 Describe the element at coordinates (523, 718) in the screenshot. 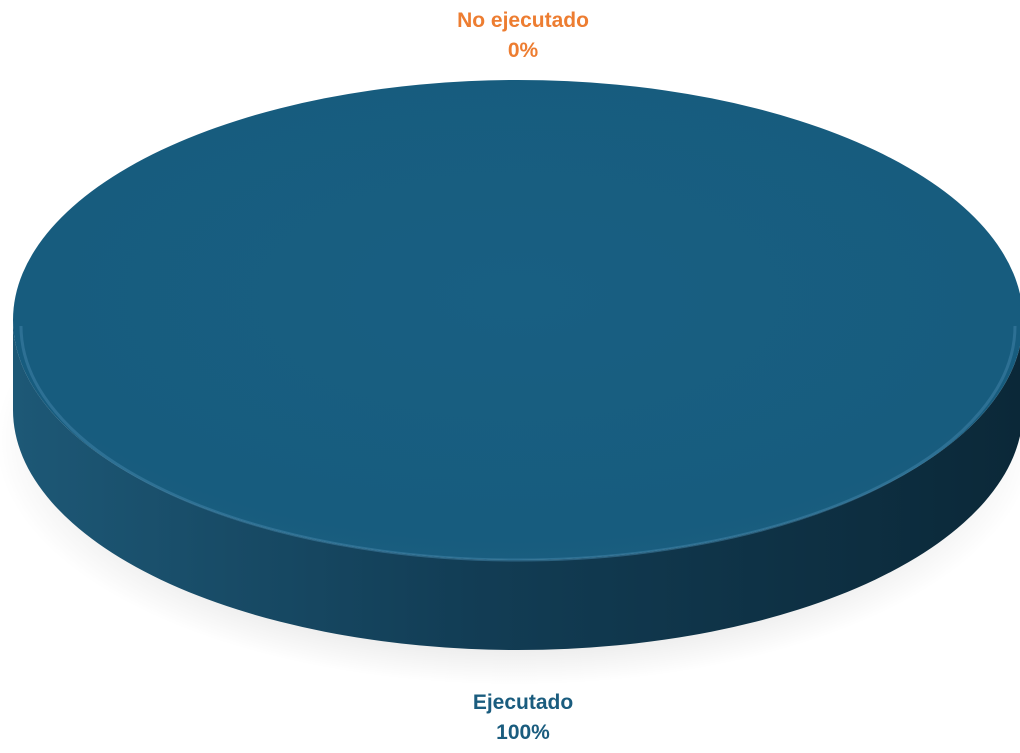

I see `slice-label-ejecutado: Ejecutado 100%` at that location.